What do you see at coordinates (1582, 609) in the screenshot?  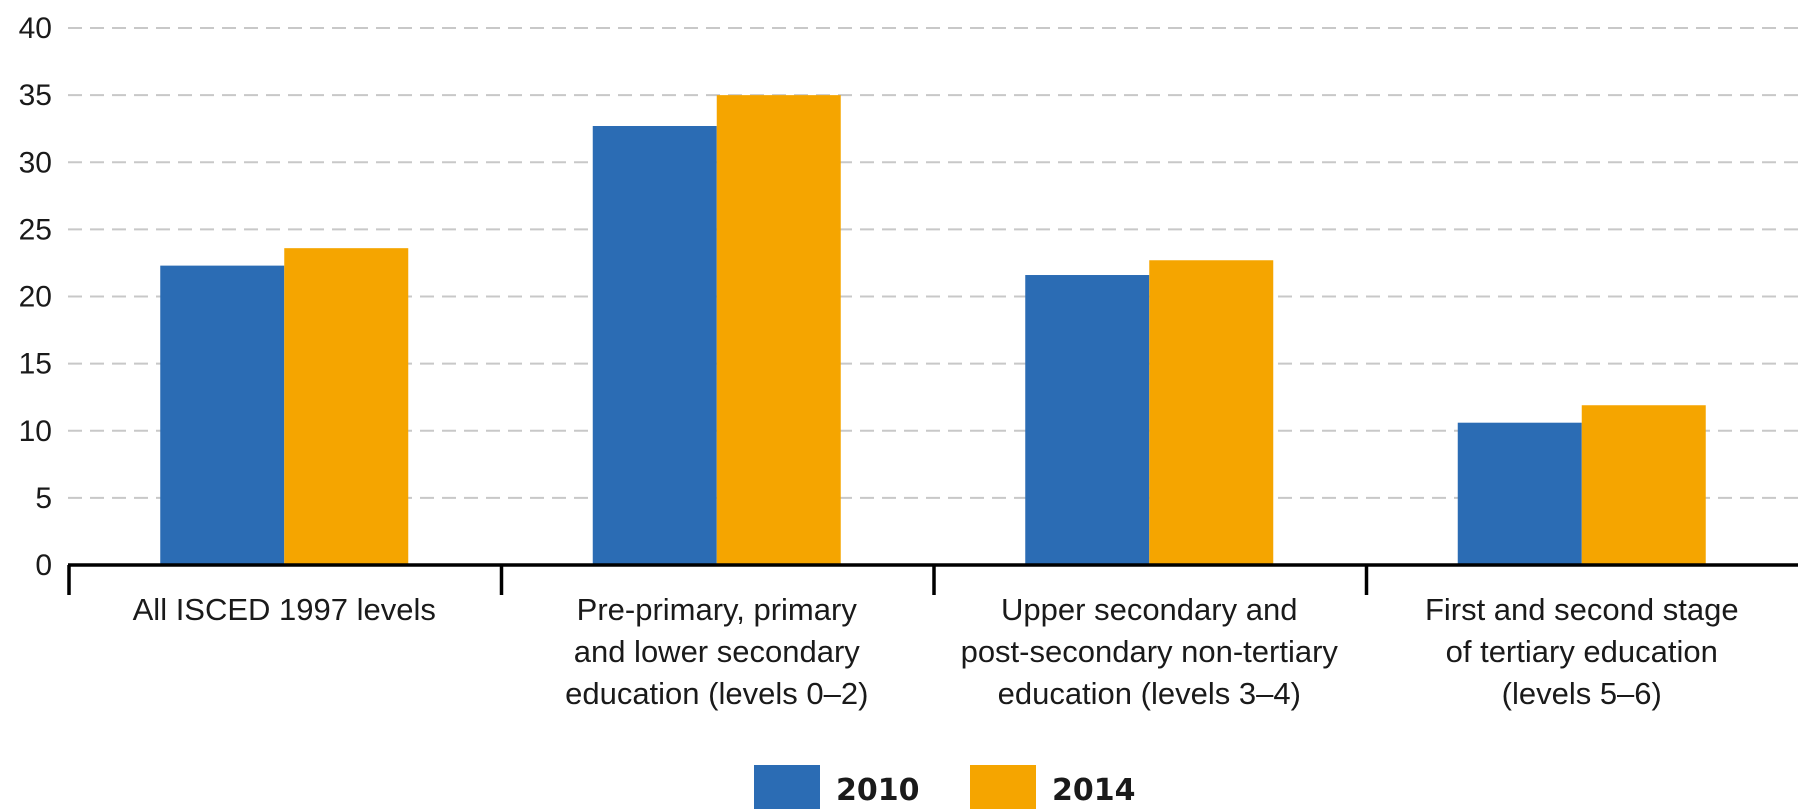 I see `category-label: First and second stage` at bounding box center [1582, 609].